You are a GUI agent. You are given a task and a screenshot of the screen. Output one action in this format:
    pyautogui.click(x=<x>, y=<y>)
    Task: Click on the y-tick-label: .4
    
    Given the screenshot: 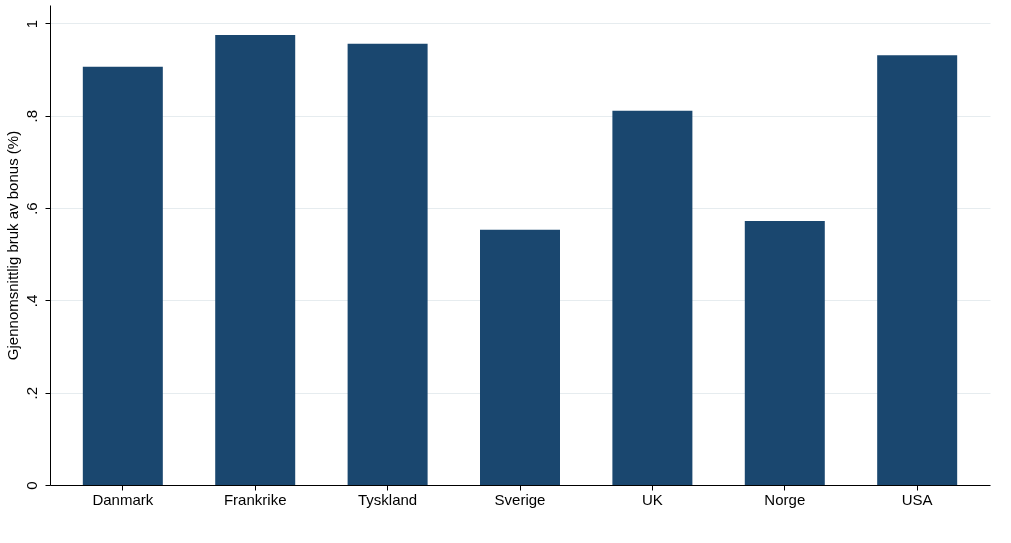 What is the action you would take?
    pyautogui.click(x=31, y=301)
    